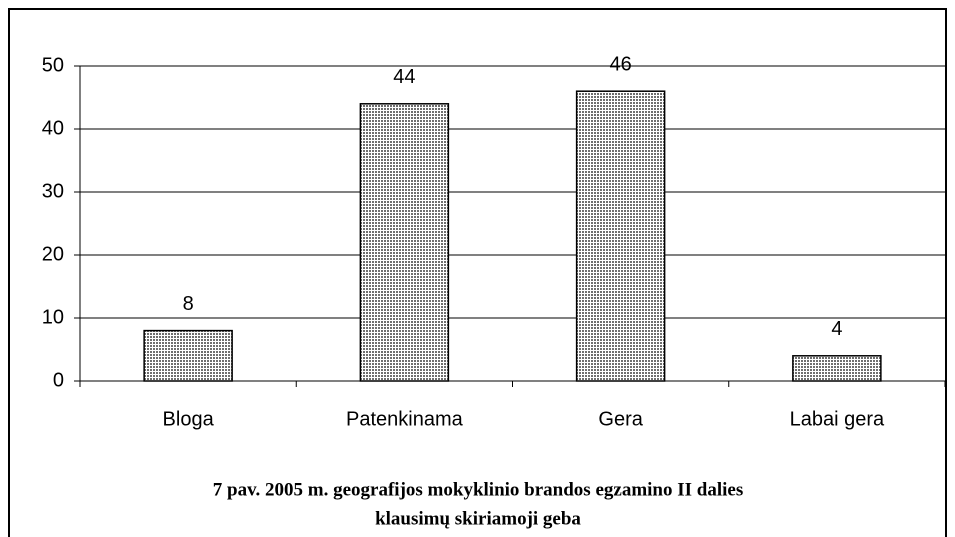 This screenshot has width=955, height=537. Describe the element at coordinates (53, 128) in the screenshot. I see `y-tick-label: 40` at that location.